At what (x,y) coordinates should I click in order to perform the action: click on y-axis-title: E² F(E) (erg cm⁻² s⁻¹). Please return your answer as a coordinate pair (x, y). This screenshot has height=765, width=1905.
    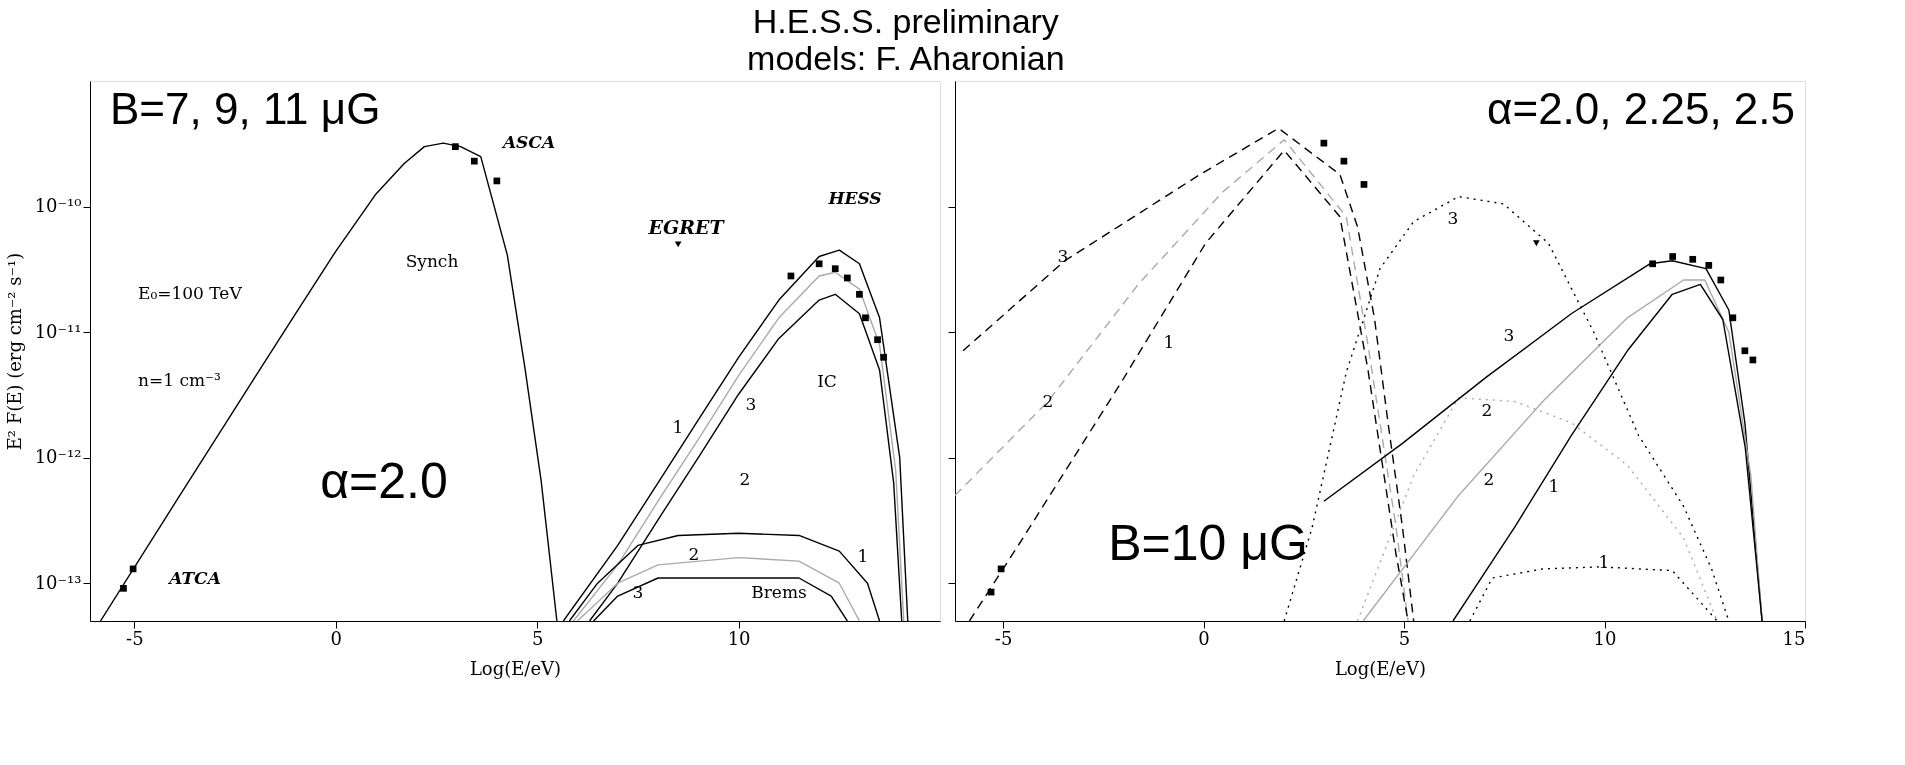
    Looking at the image, I should click on (14, 351).